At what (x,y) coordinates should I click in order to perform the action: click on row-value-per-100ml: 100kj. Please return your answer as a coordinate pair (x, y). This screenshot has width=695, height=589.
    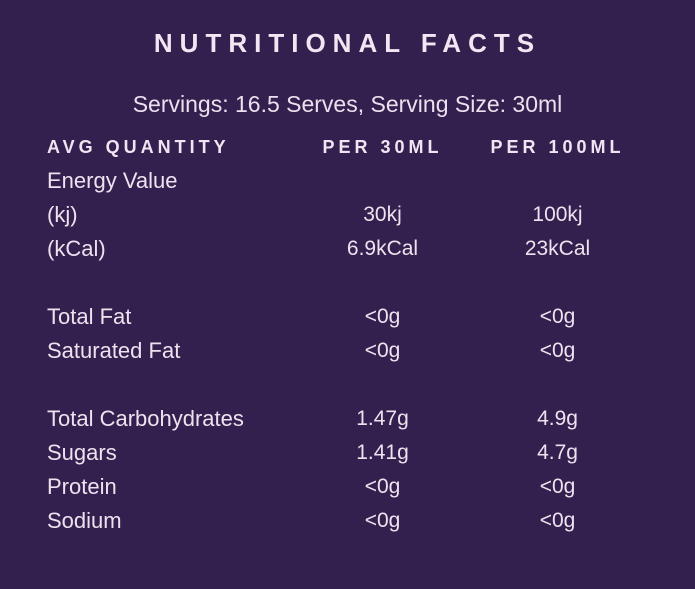
    Looking at the image, I should click on (557, 214).